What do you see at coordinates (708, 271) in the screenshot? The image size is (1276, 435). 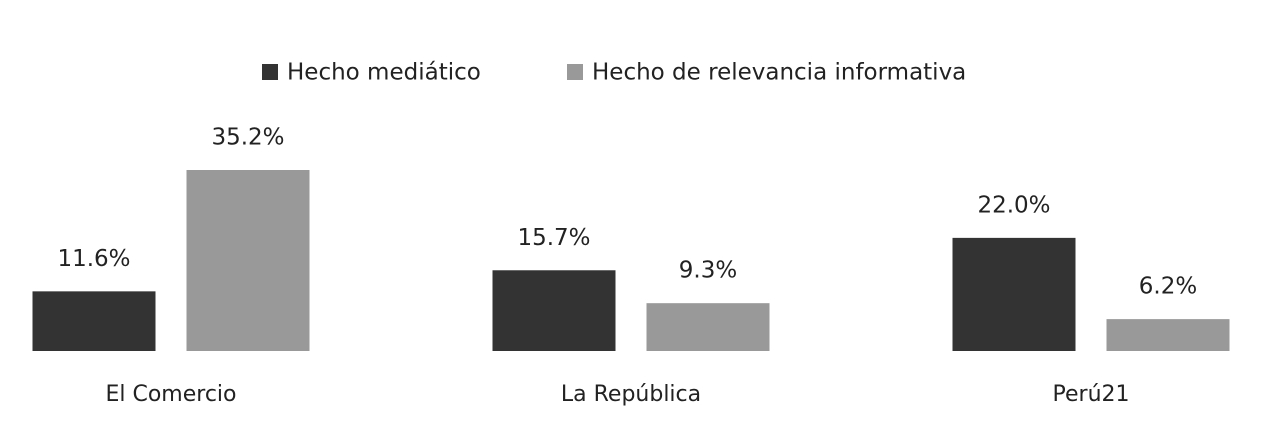 I see `value-label: 9.3%` at bounding box center [708, 271].